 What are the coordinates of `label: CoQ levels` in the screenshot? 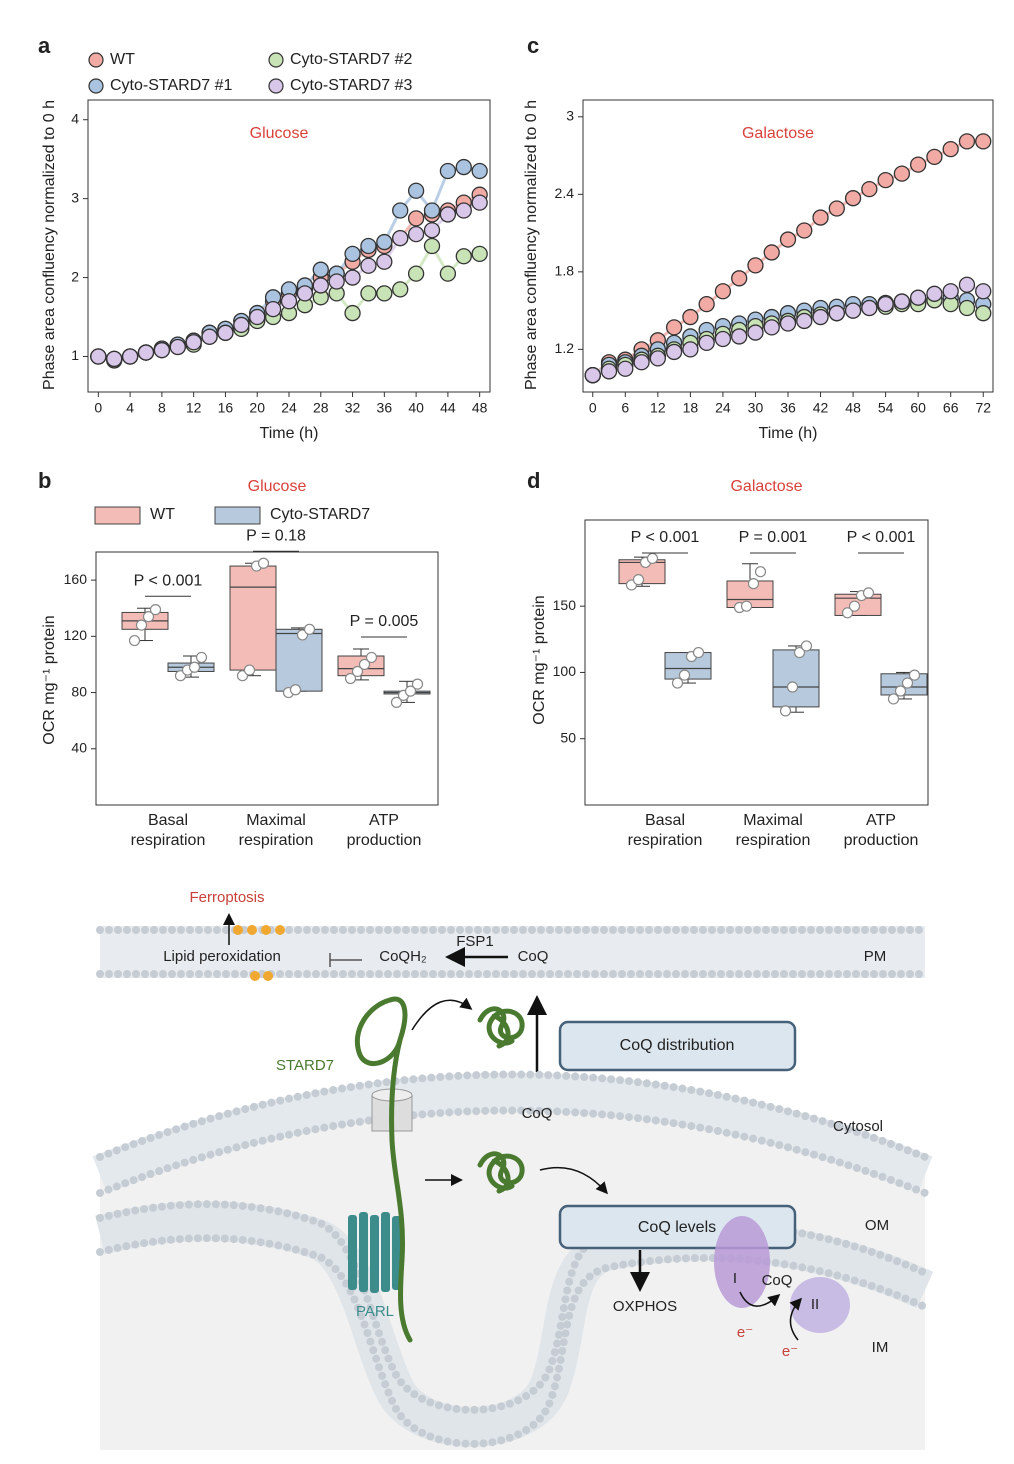 It's located at (677, 1227).